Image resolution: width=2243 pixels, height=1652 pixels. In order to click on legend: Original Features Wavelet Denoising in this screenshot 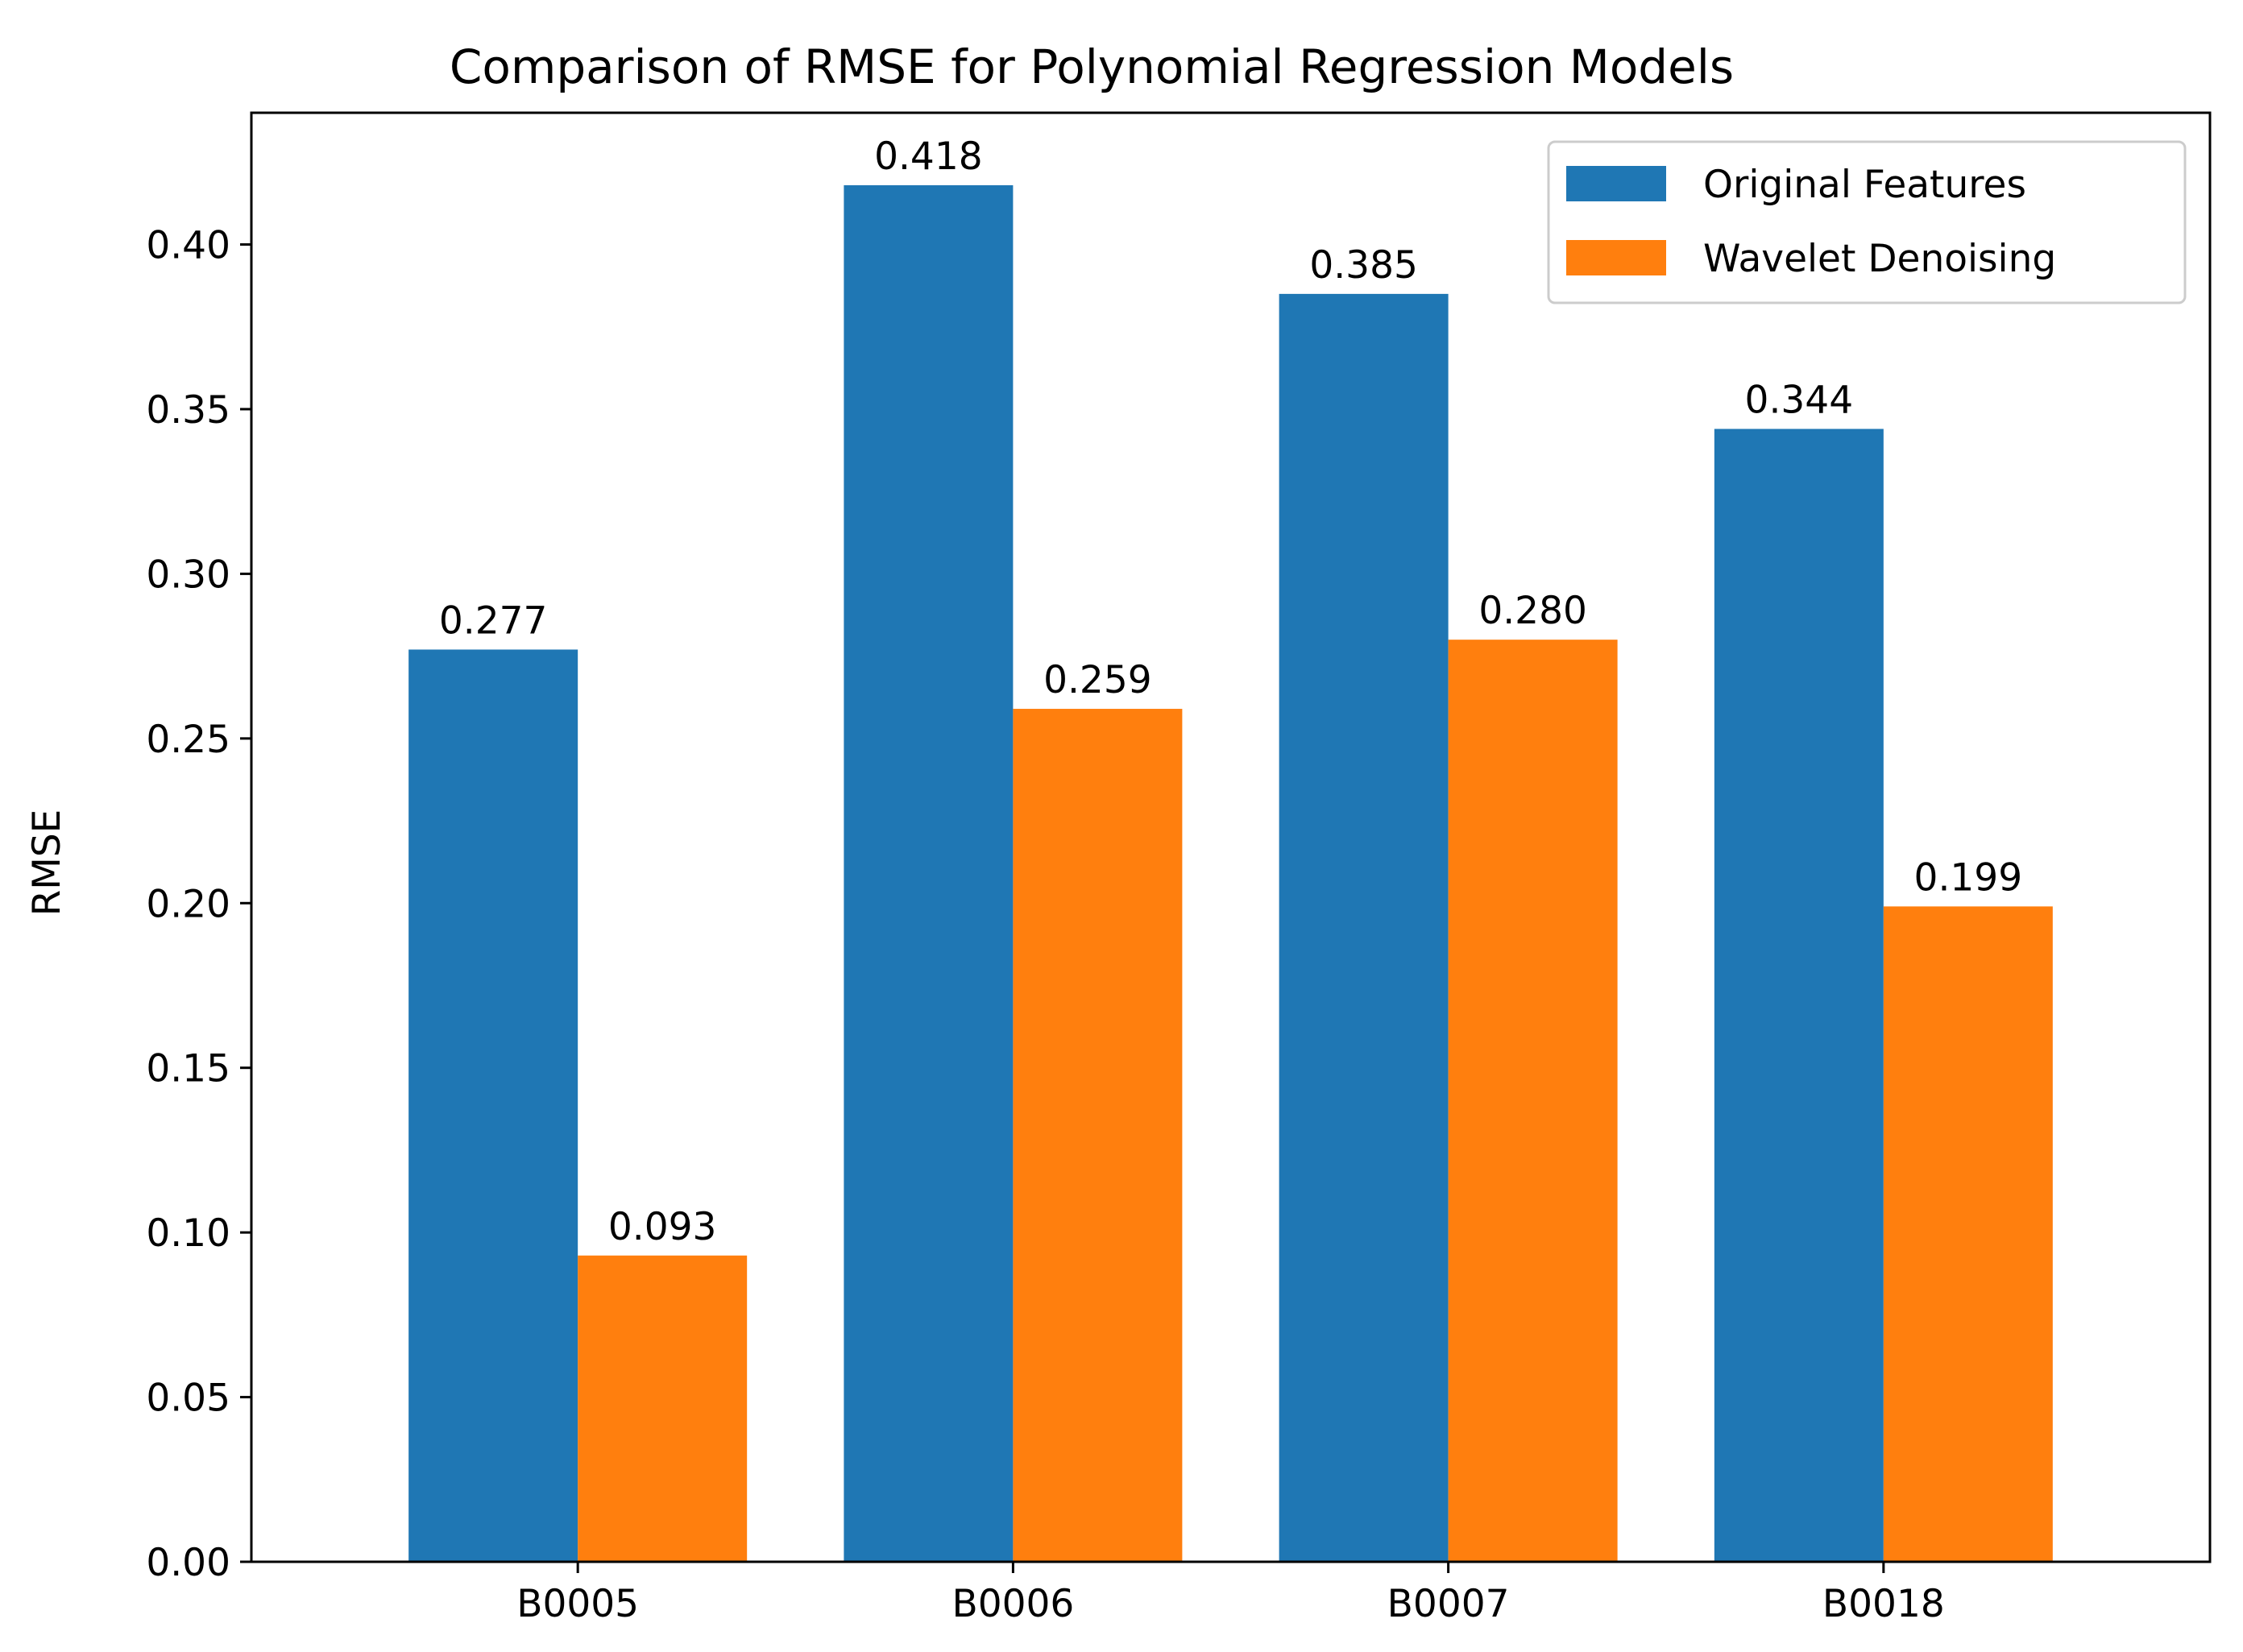, I will do `click(1867, 222)`.